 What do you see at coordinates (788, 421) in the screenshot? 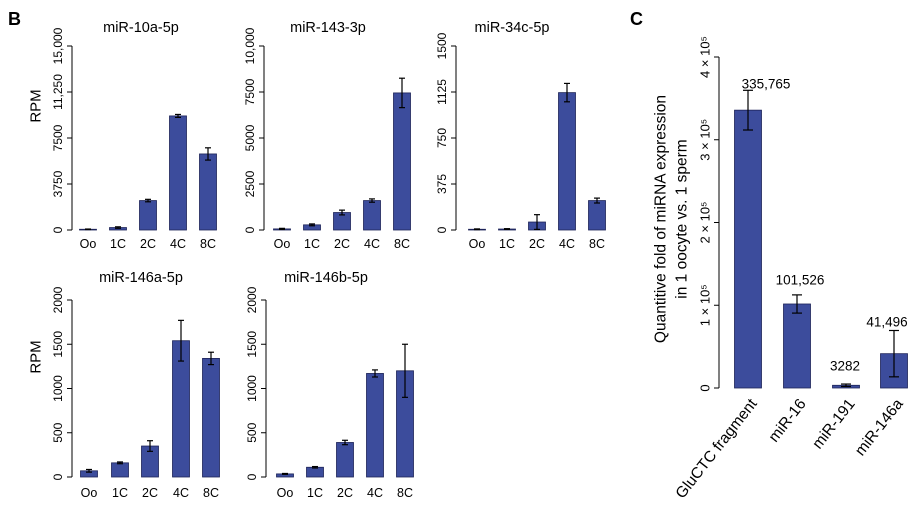
I see `x-tick-label: miR-16` at bounding box center [788, 421].